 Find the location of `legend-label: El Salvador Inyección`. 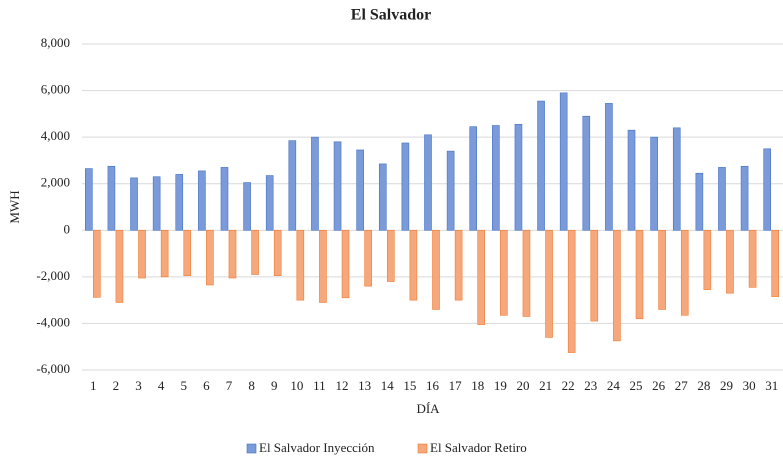

legend-label: El Salvador Inyección is located at coordinates (317, 447).